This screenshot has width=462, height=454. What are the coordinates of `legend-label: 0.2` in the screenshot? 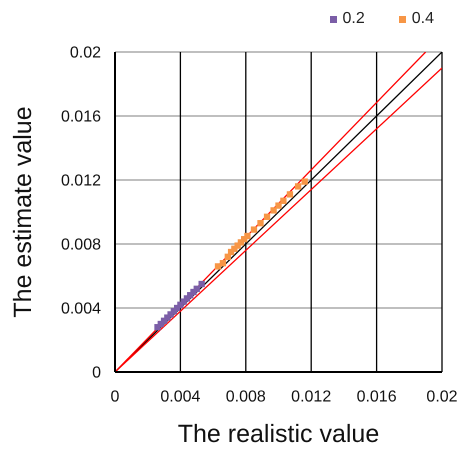 It's located at (353, 19).